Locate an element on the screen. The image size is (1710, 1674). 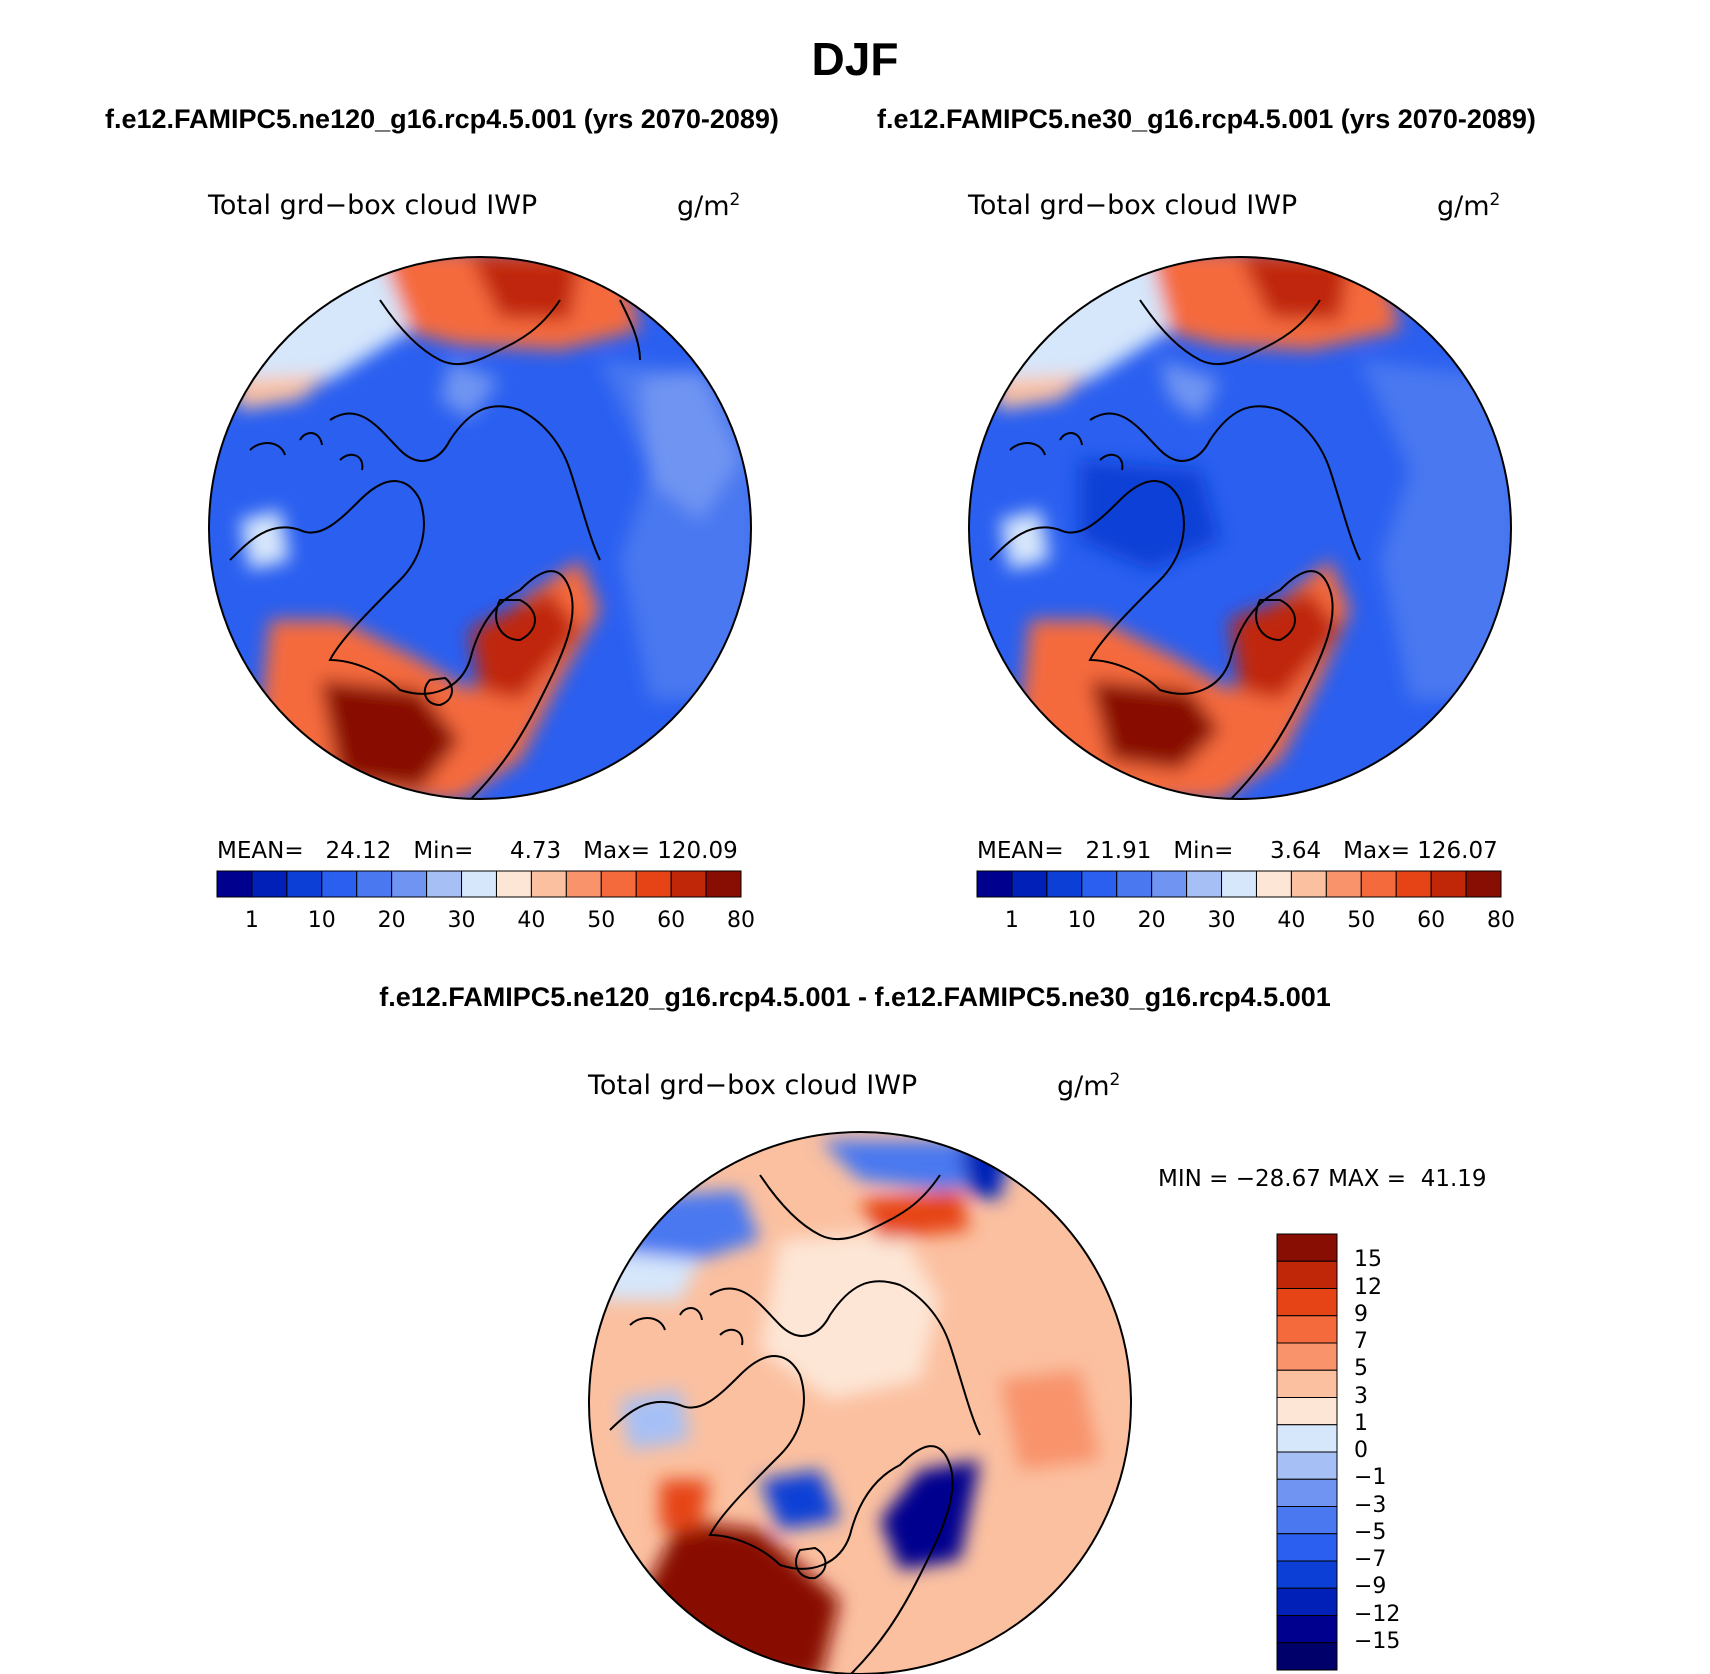
difference-minmax: MIN = −28.67 MAX = 41.19 is located at coordinates (1322, 1179).